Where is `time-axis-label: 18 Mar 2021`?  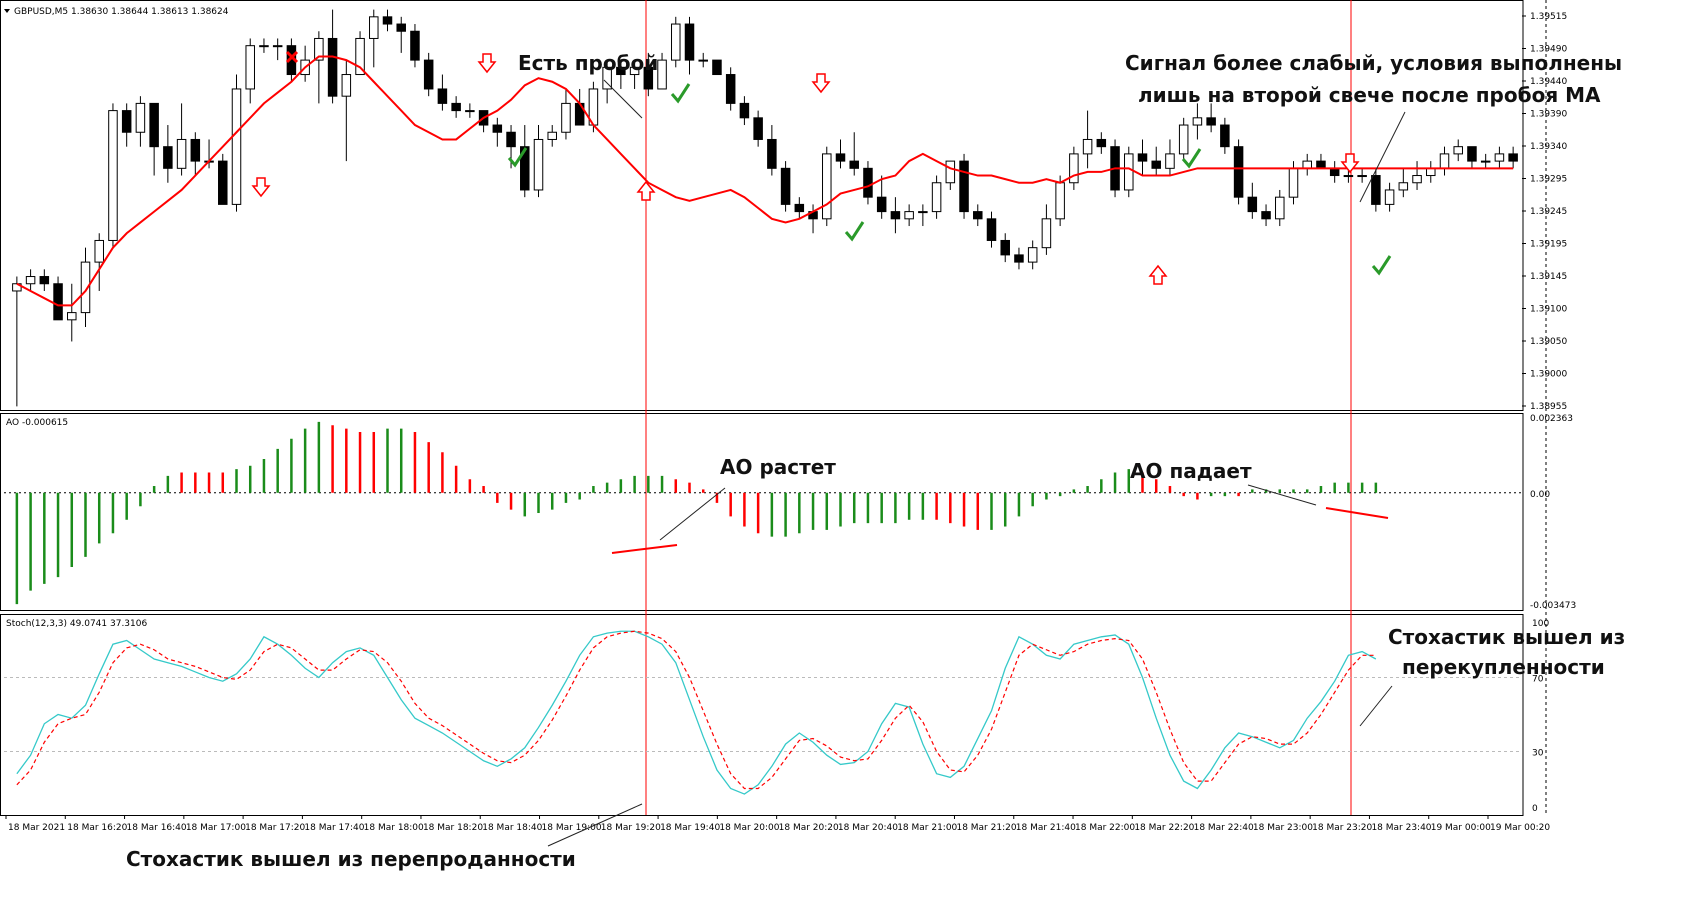
time-axis-label: 18 Mar 2021 is located at coordinates (36, 828).